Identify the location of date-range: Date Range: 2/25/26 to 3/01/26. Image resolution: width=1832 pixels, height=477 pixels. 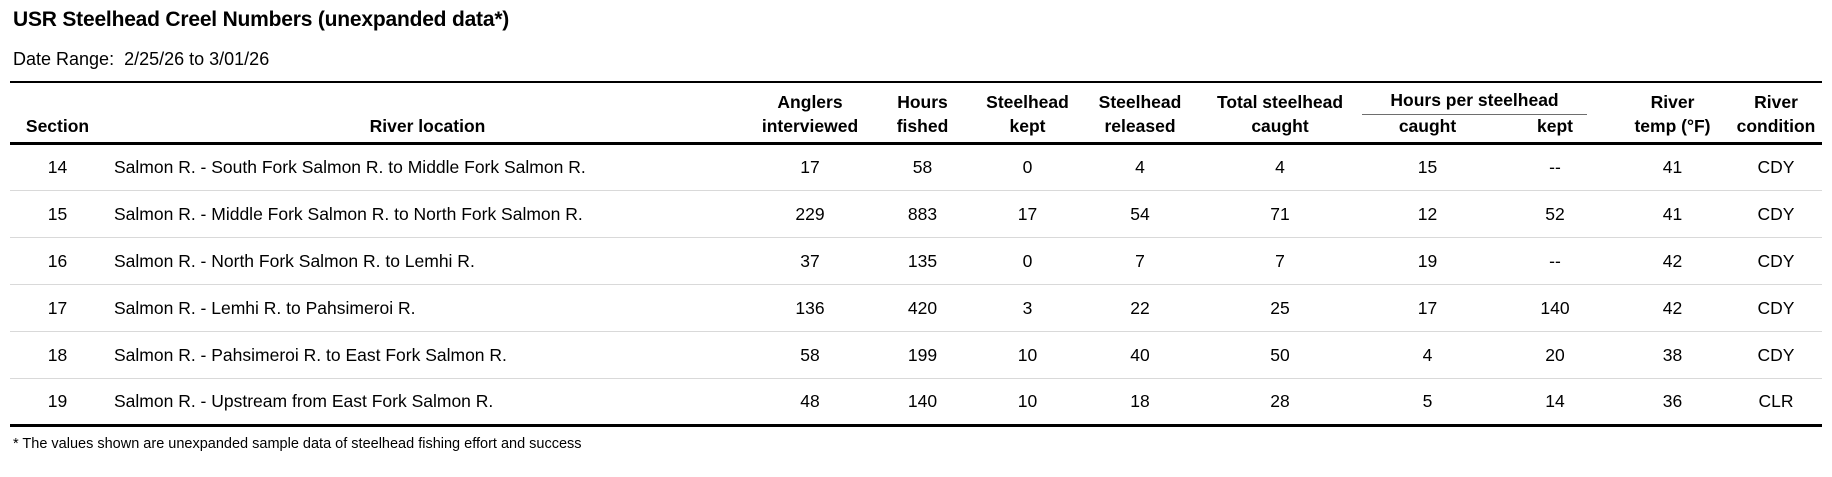
(916, 59).